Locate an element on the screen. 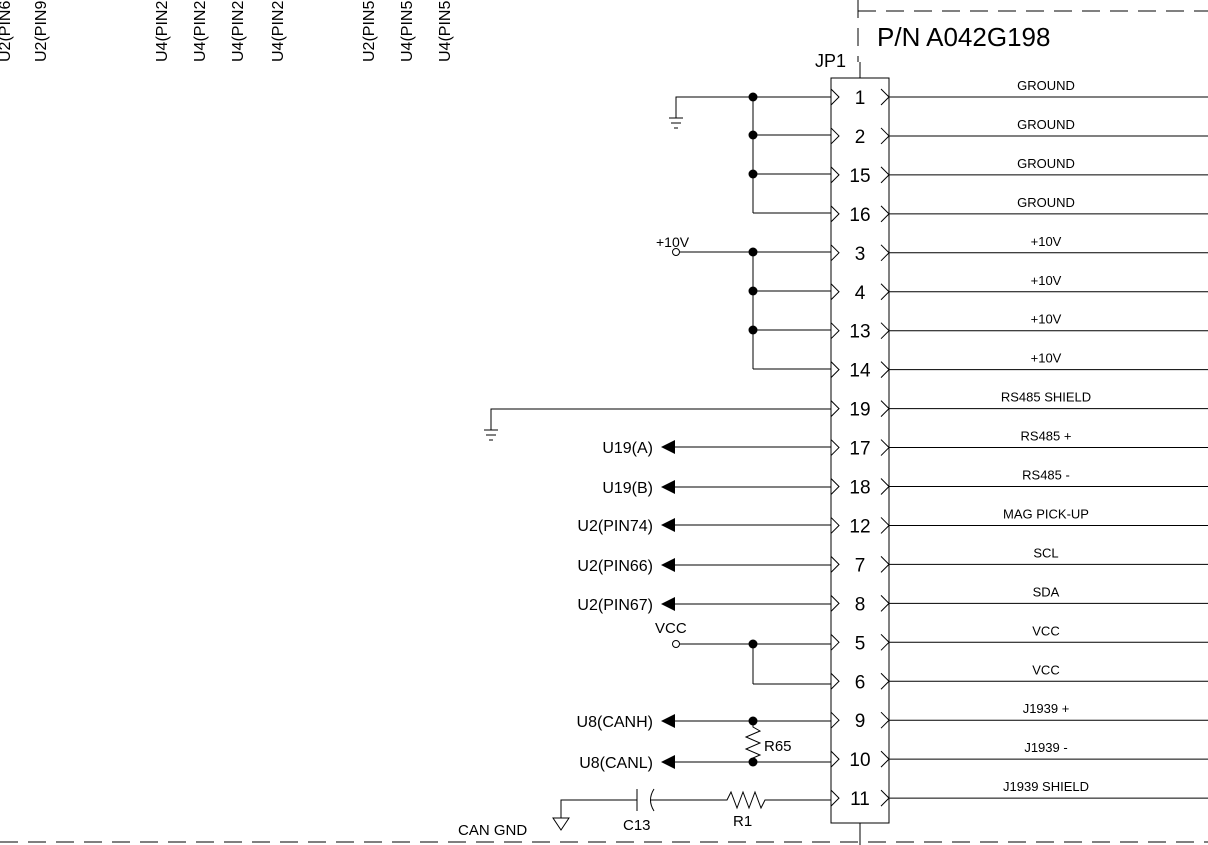 The width and height of the screenshot is (1208, 845). pin-row: 10 J1939 - is located at coordinates (1019, 755).